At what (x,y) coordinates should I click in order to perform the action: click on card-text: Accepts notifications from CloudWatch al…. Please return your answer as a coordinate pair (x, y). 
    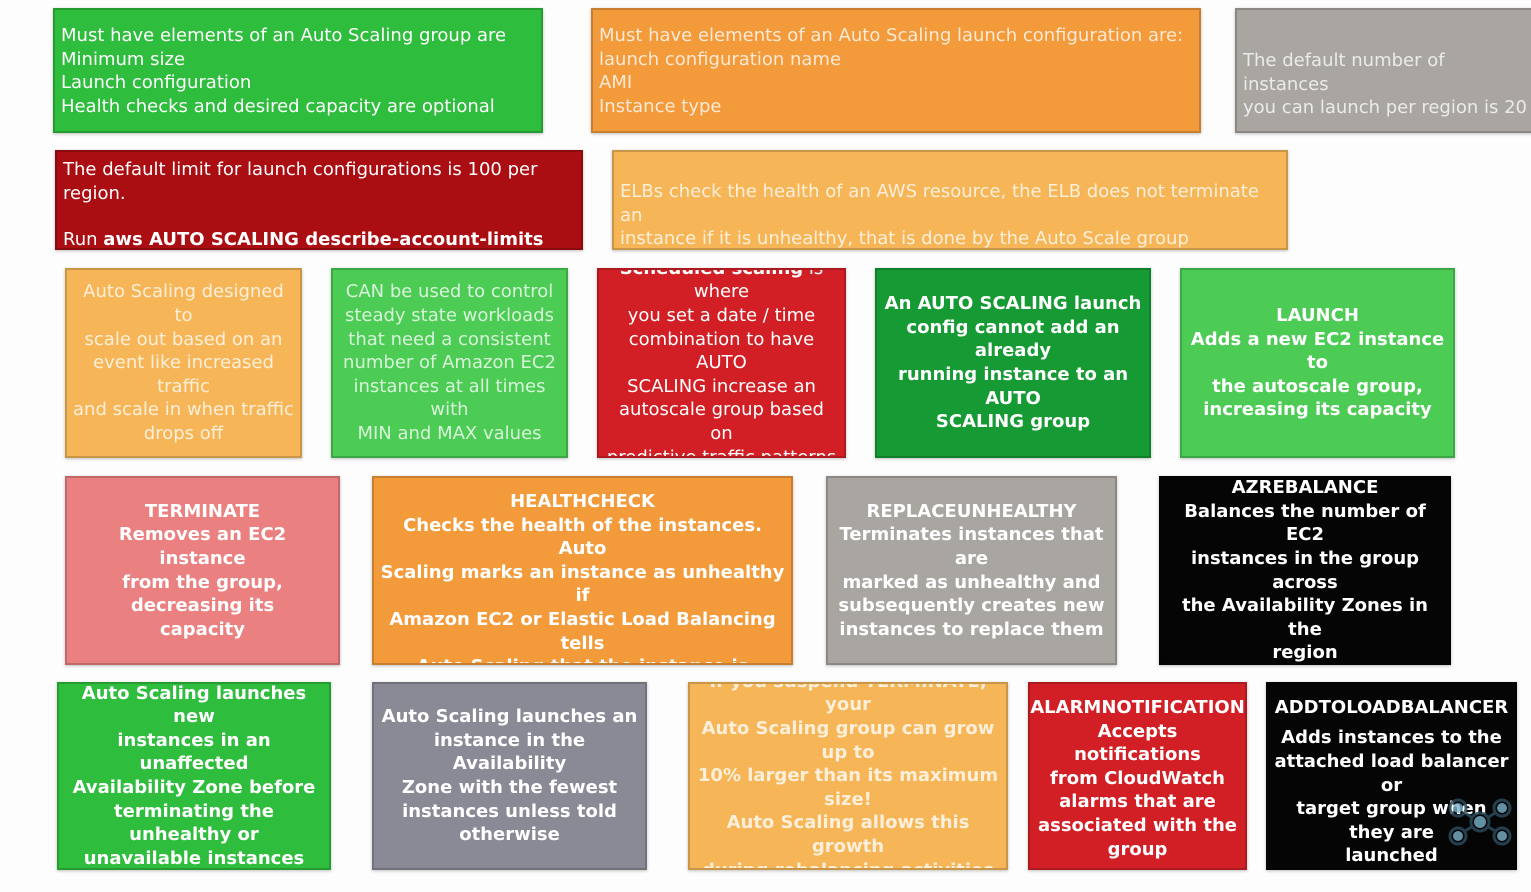
    Looking at the image, I should click on (1137, 790).